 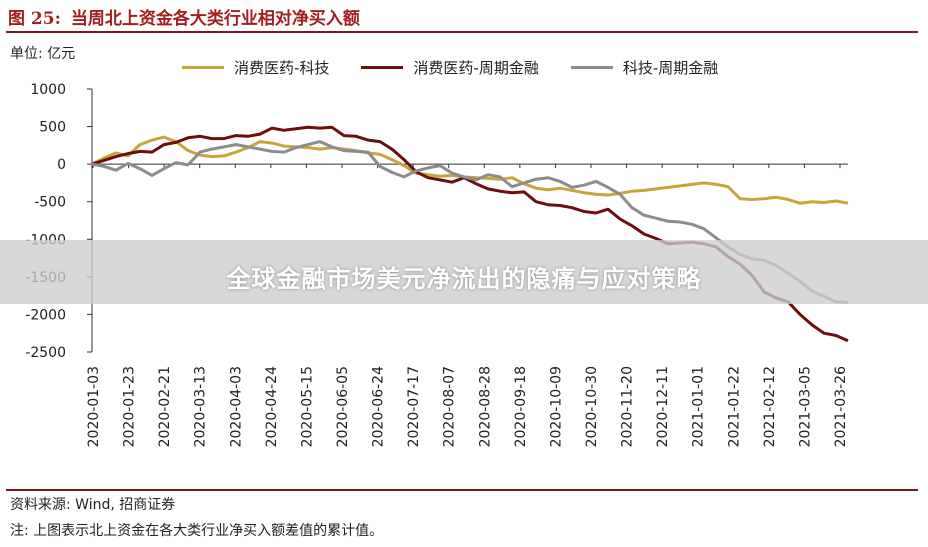 I want to click on bottom-rule, so click(x=462, y=490).